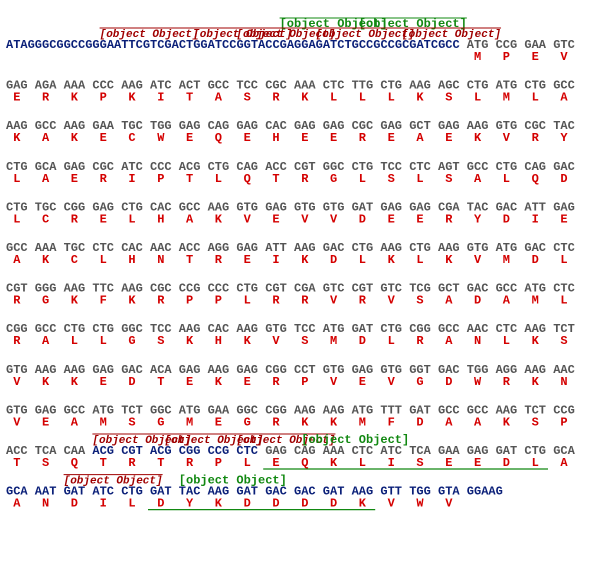 This screenshot has height=570, width=600. I want to click on codon: ATC, so click(391, 451).